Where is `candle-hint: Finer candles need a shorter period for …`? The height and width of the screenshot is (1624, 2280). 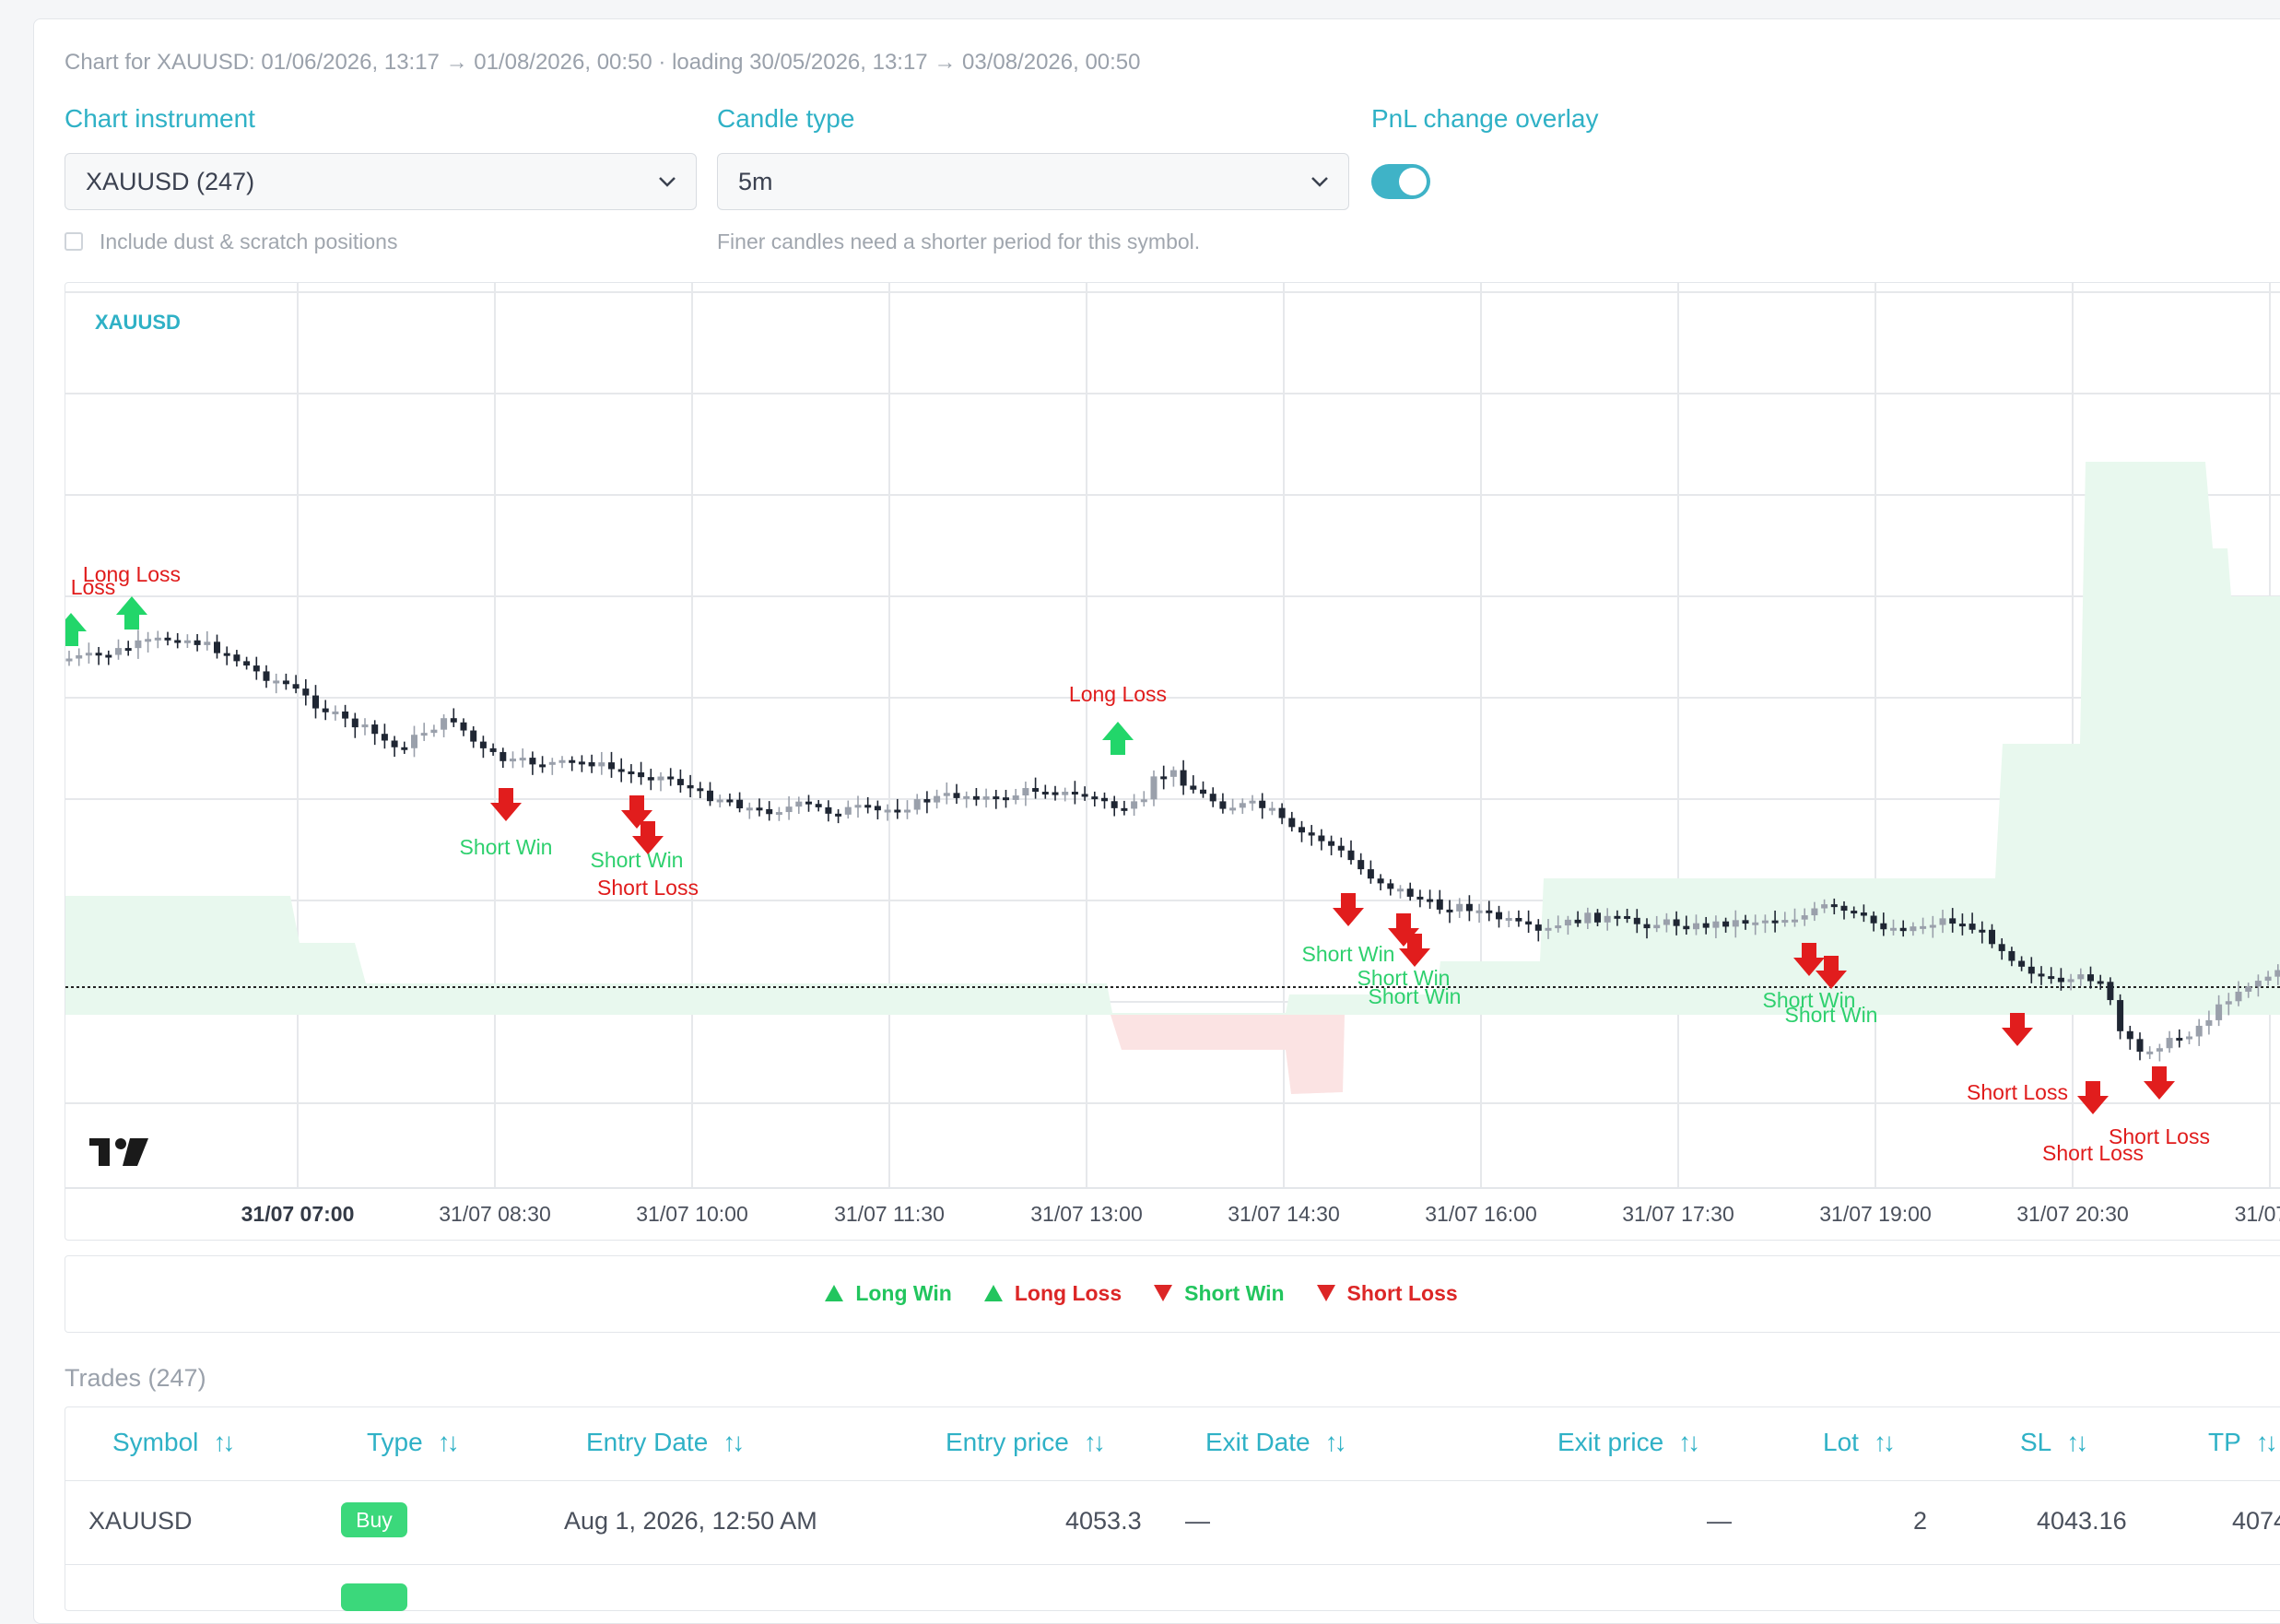 candle-hint: Finer candles need a shorter period for … is located at coordinates (958, 242).